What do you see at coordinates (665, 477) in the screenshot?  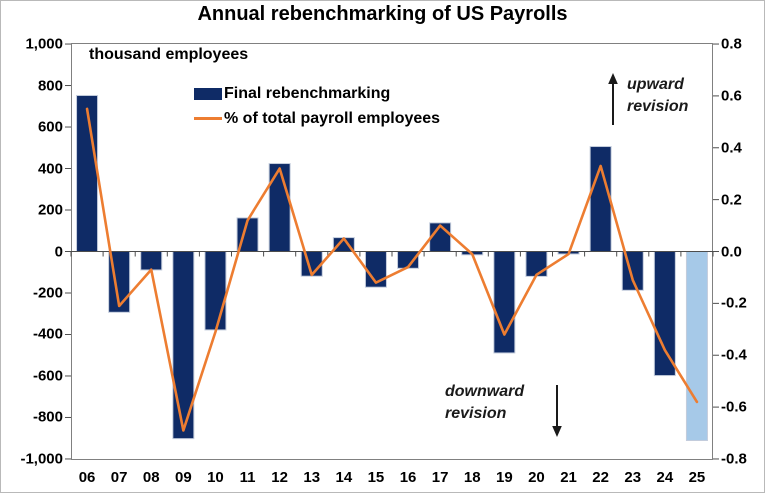 I see `x-axis-year-label: 24` at bounding box center [665, 477].